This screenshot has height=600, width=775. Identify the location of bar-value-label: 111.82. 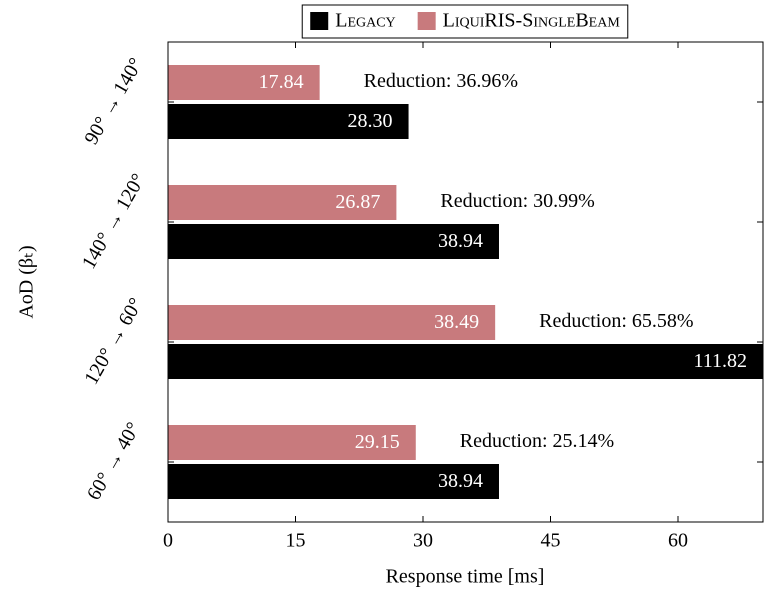
(720, 361).